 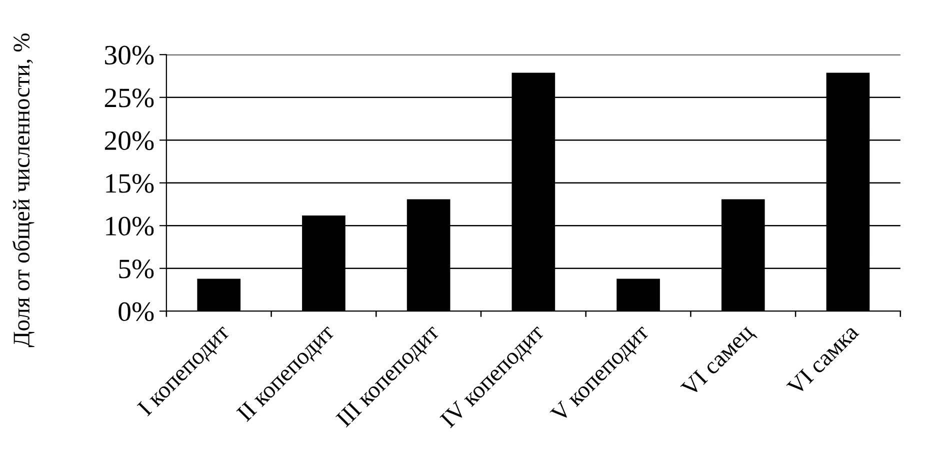 I want to click on y-tick-label: 5%, so click(x=136, y=269).